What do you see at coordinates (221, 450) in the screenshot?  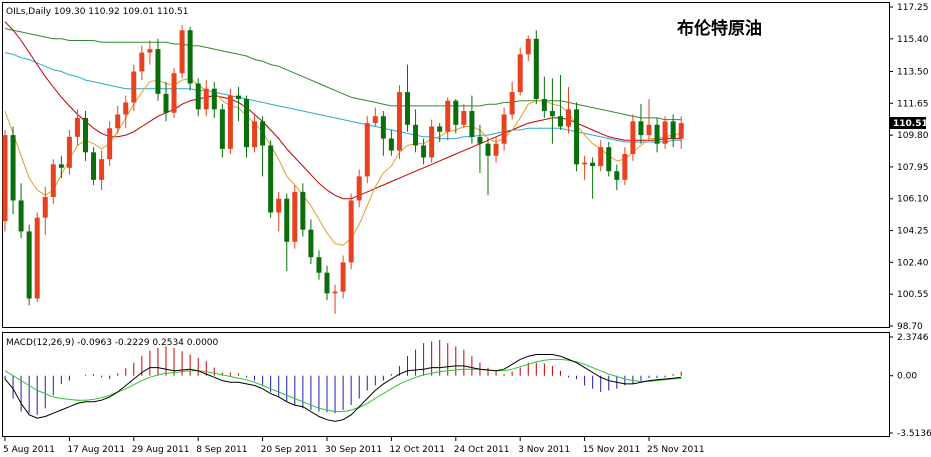 I see `time-tick-label: 8 Sep 2011` at bounding box center [221, 450].